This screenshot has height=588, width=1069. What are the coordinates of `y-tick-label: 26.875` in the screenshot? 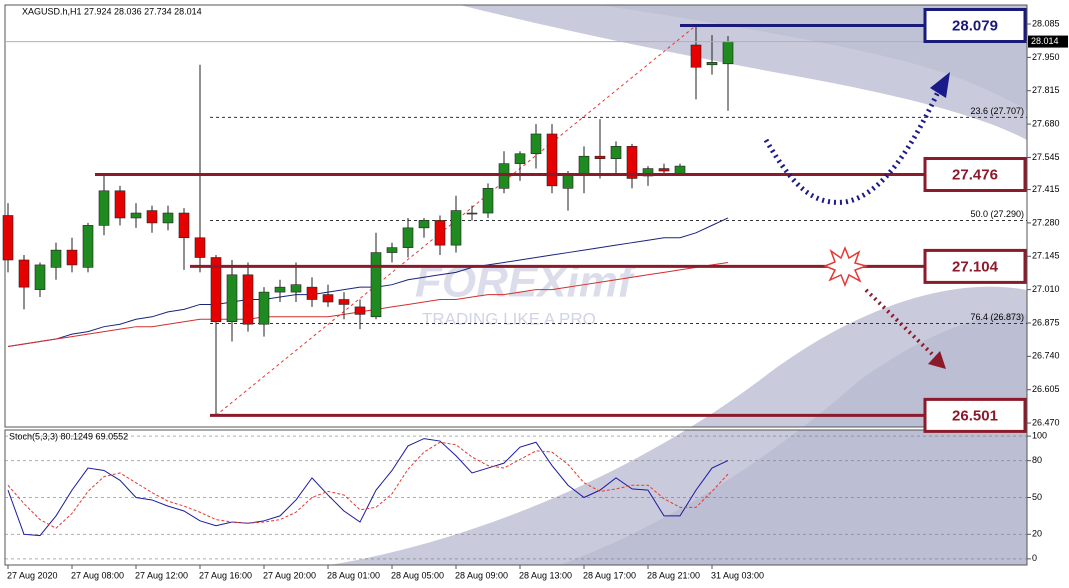 It's located at (1046, 322).